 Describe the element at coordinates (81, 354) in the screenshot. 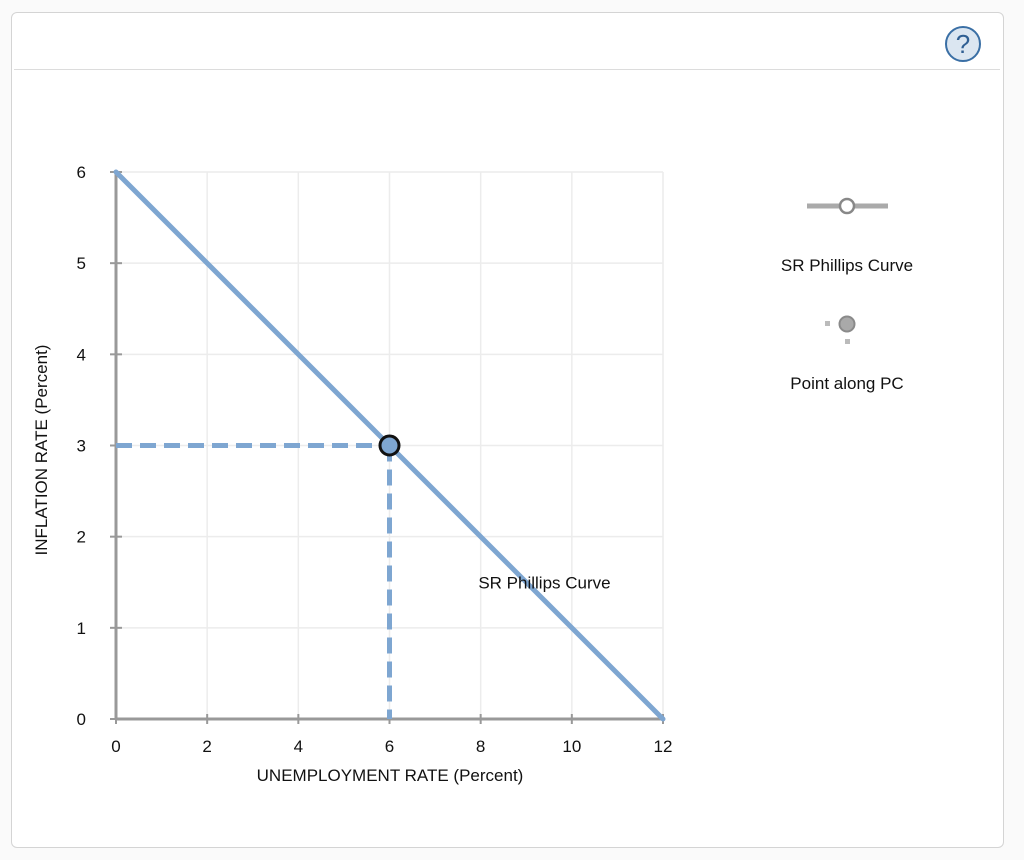

I see `y-tick-label: 4` at that location.